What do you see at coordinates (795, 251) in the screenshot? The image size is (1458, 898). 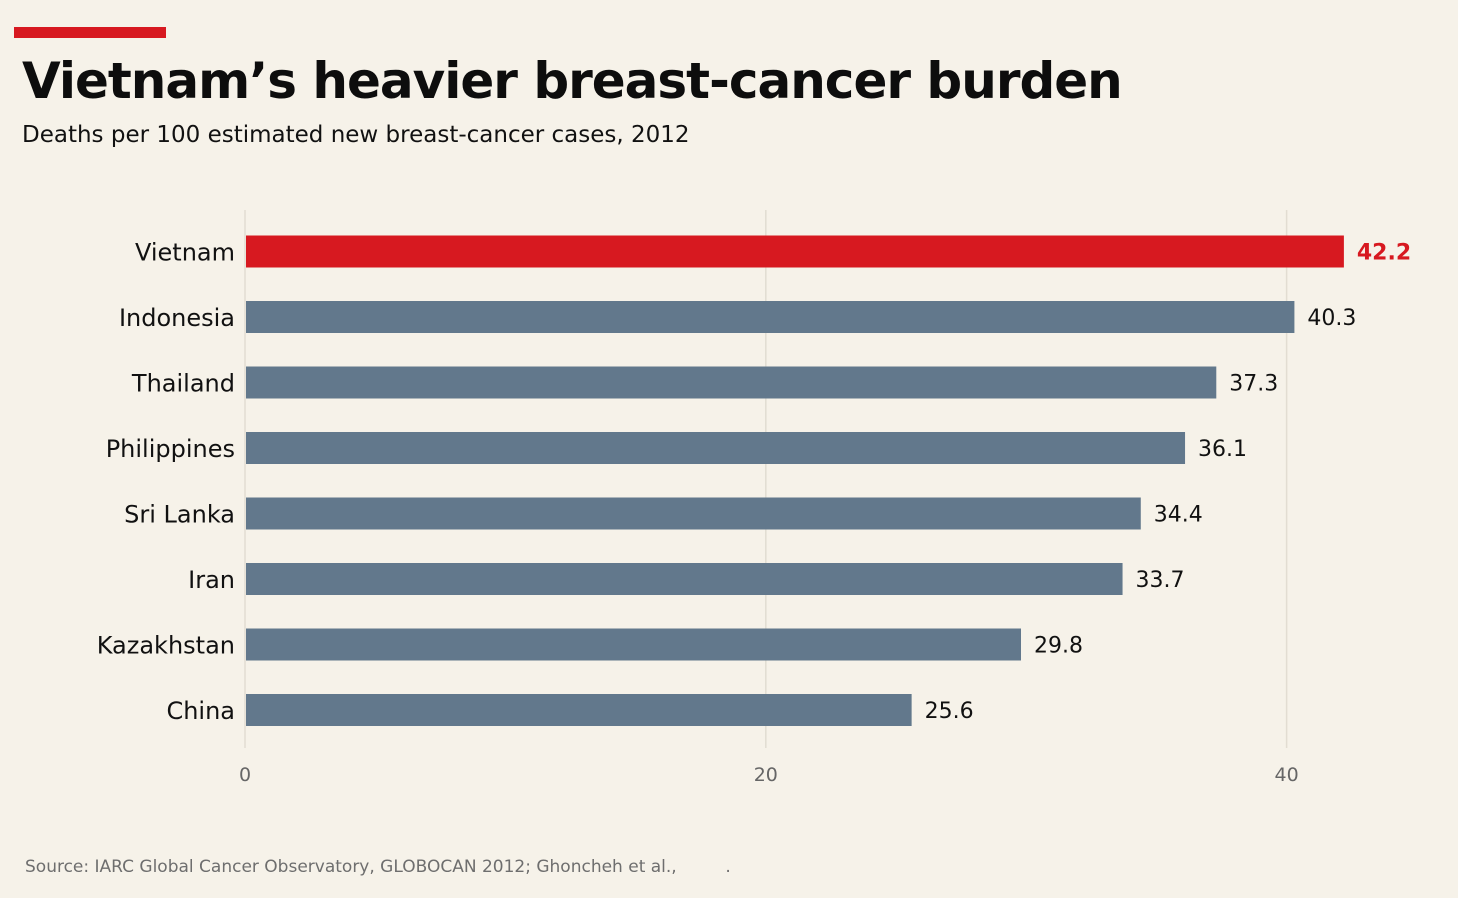 I see `bar-highlight` at bounding box center [795, 251].